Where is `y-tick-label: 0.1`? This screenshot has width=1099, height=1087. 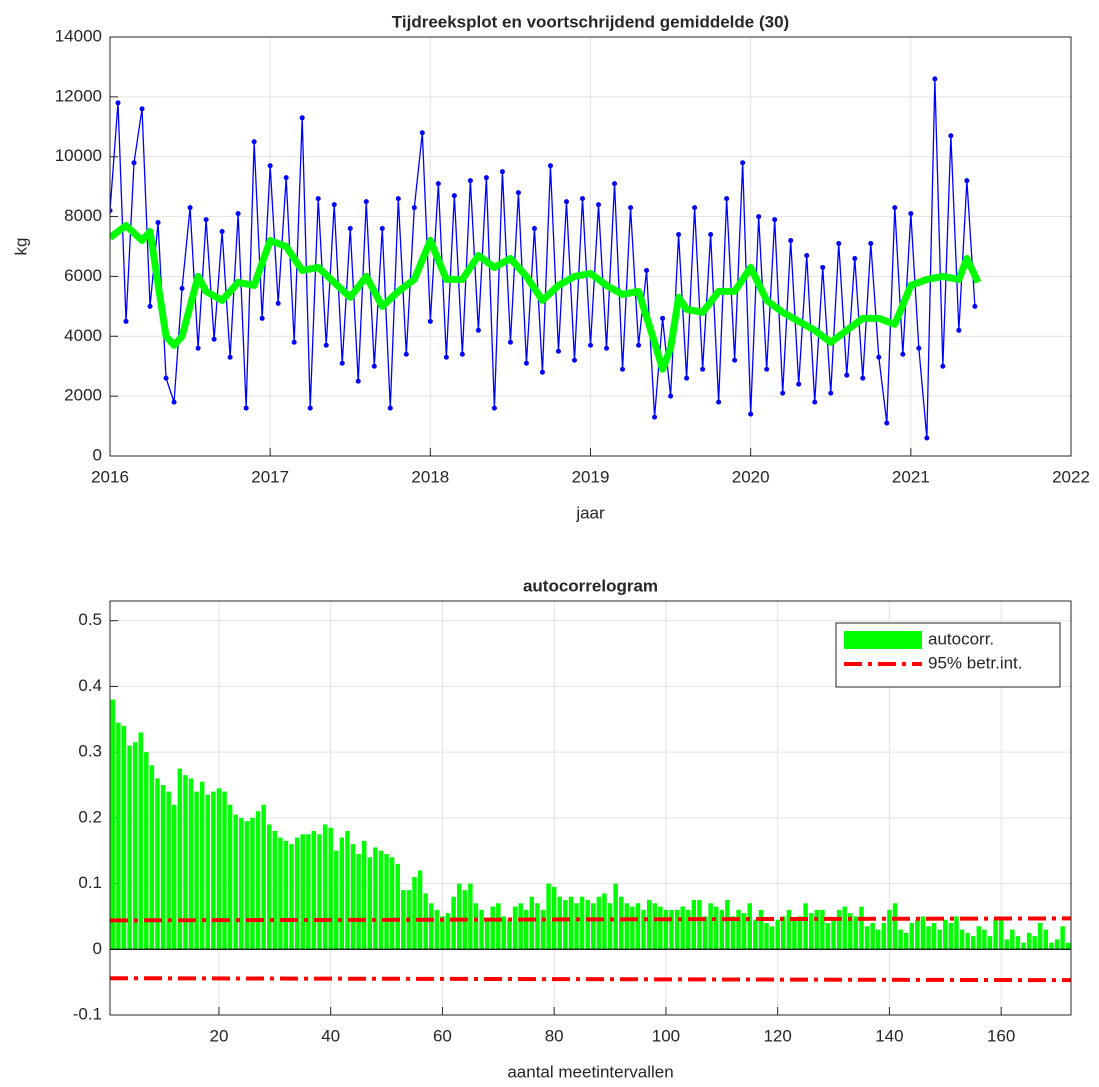
y-tick-label: 0.1 is located at coordinates (90, 882).